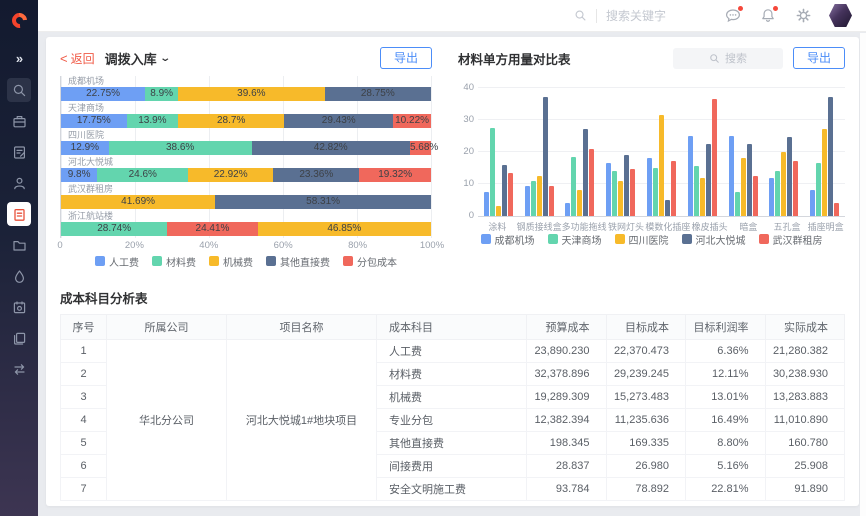 The width and height of the screenshot is (866, 516). What do you see at coordinates (768, 15) in the screenshot?
I see `notifications-button` at bounding box center [768, 15].